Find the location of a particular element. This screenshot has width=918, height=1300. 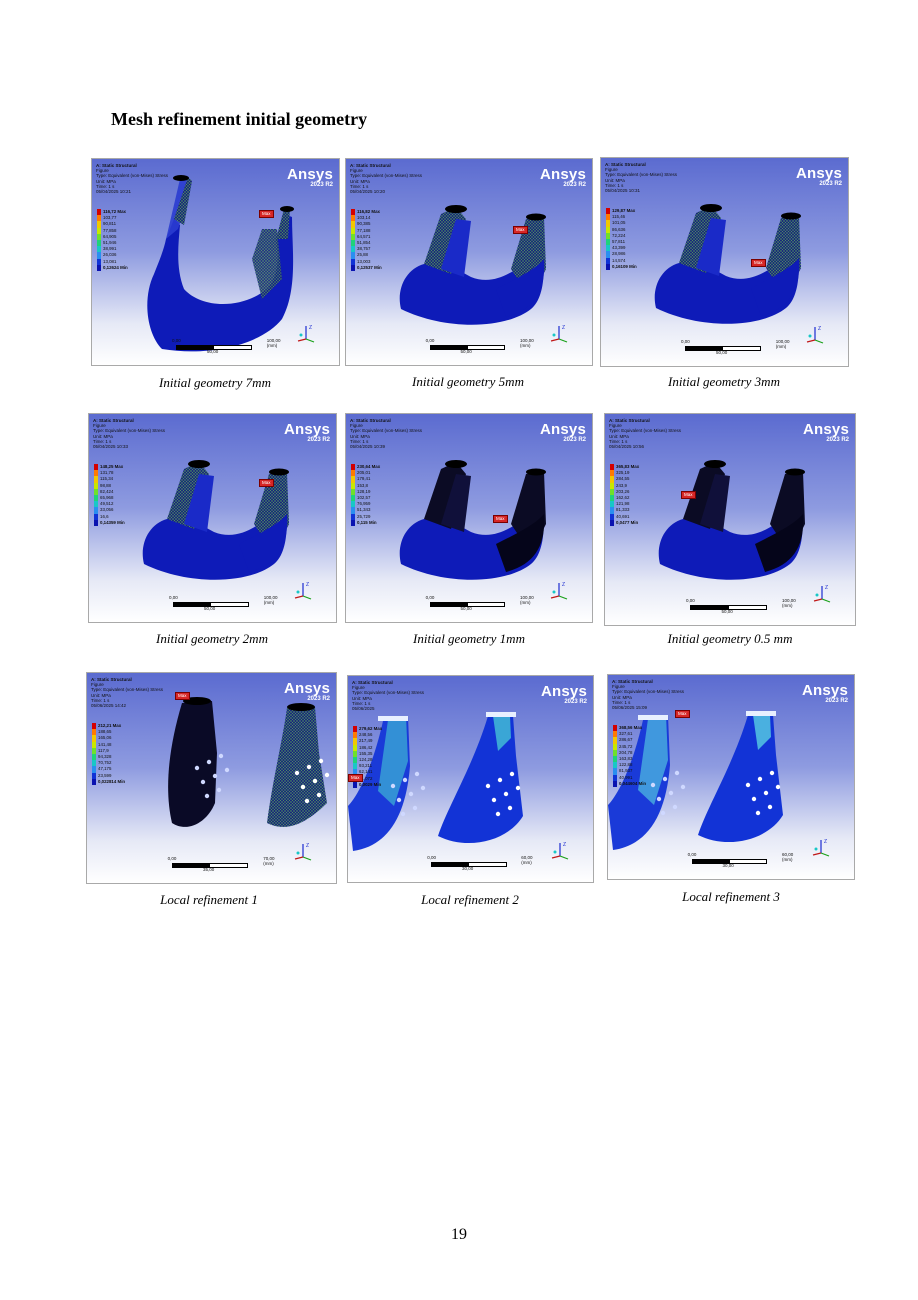

result-date: 05/06/2025 is located at coordinates (363, 709).